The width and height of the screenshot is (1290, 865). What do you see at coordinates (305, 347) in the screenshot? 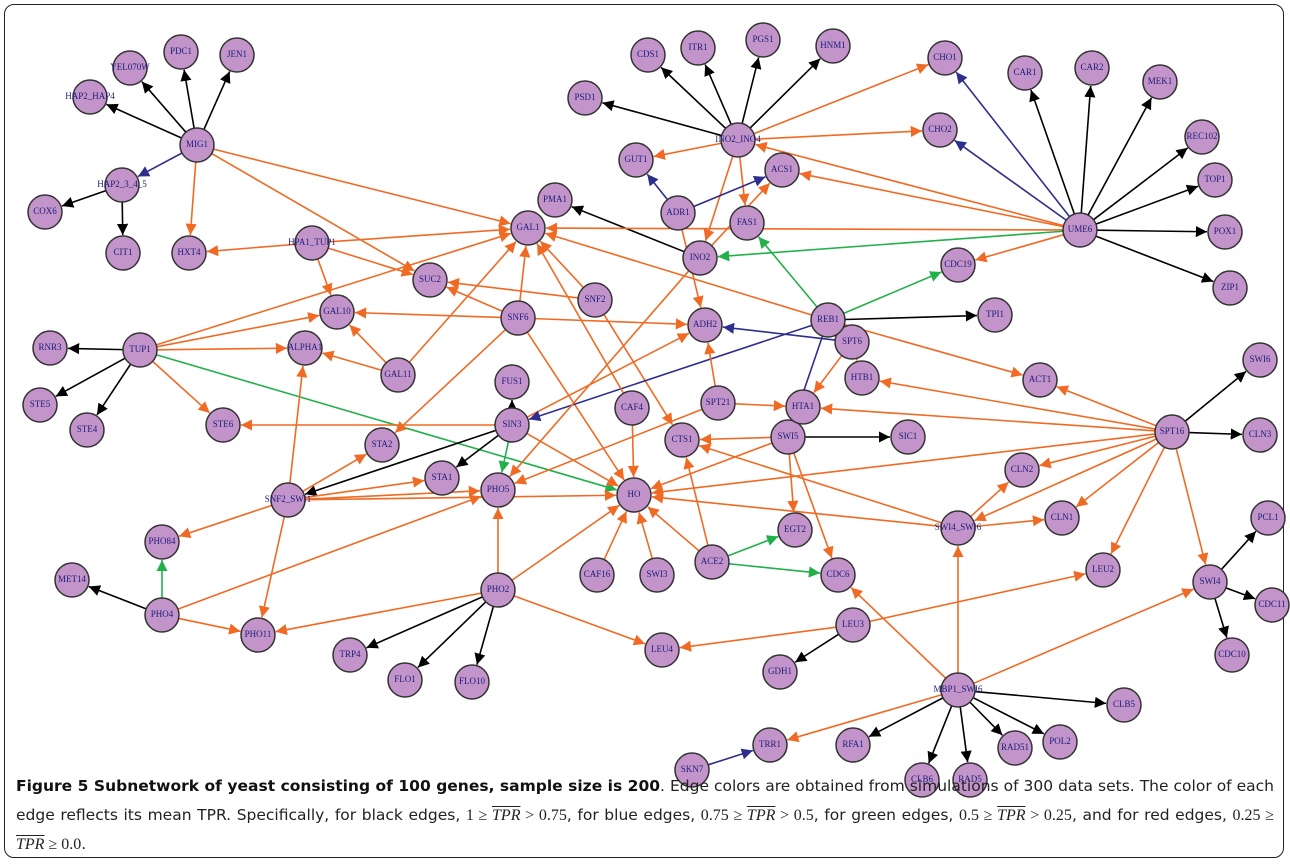
I see `node-label: ALPHA1` at bounding box center [305, 347].